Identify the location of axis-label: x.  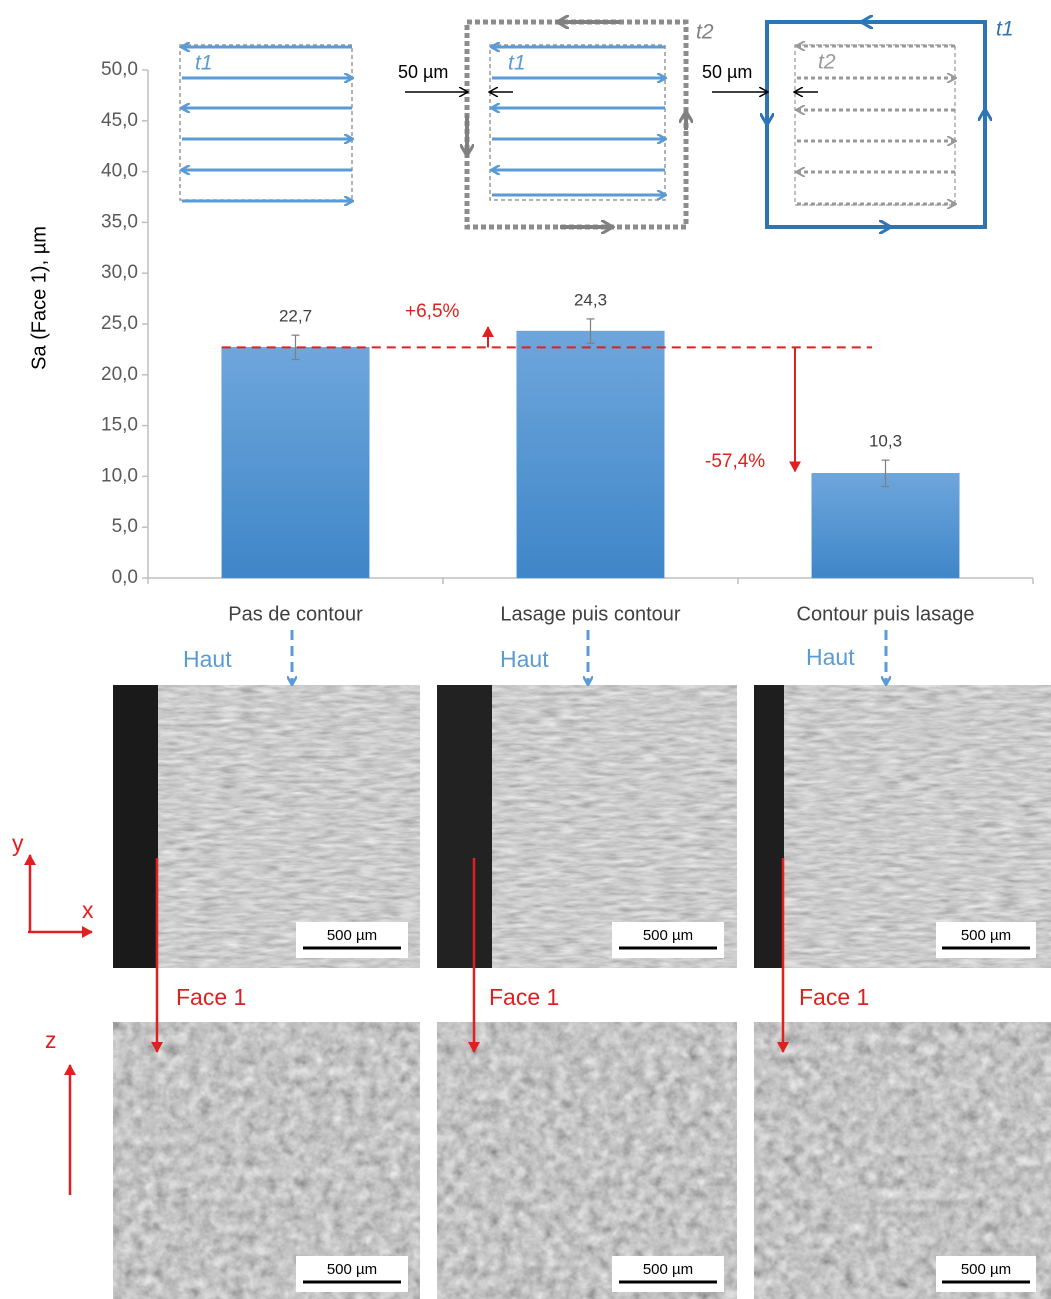
(88, 910).